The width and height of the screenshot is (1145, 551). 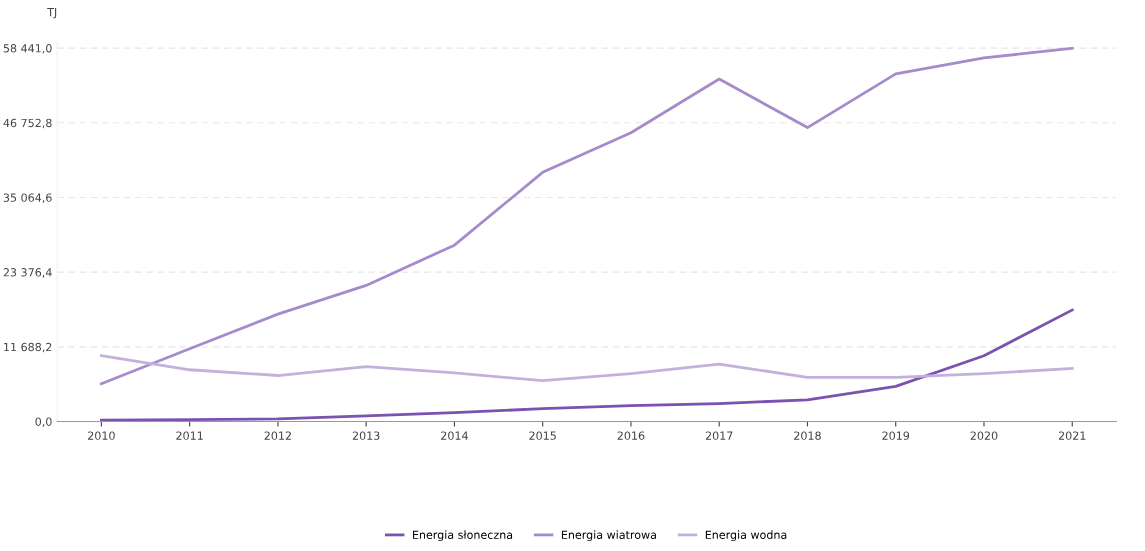 What do you see at coordinates (542, 435) in the screenshot?
I see `x-tick-label: 2015` at bounding box center [542, 435].